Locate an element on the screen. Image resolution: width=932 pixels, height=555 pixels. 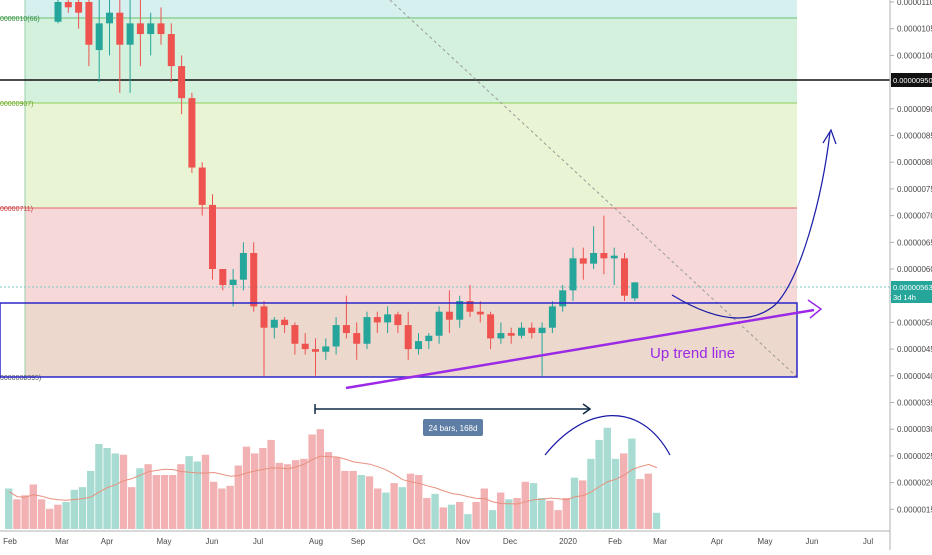
price-tick-label: 0.00000600 is located at coordinates (914, 269).